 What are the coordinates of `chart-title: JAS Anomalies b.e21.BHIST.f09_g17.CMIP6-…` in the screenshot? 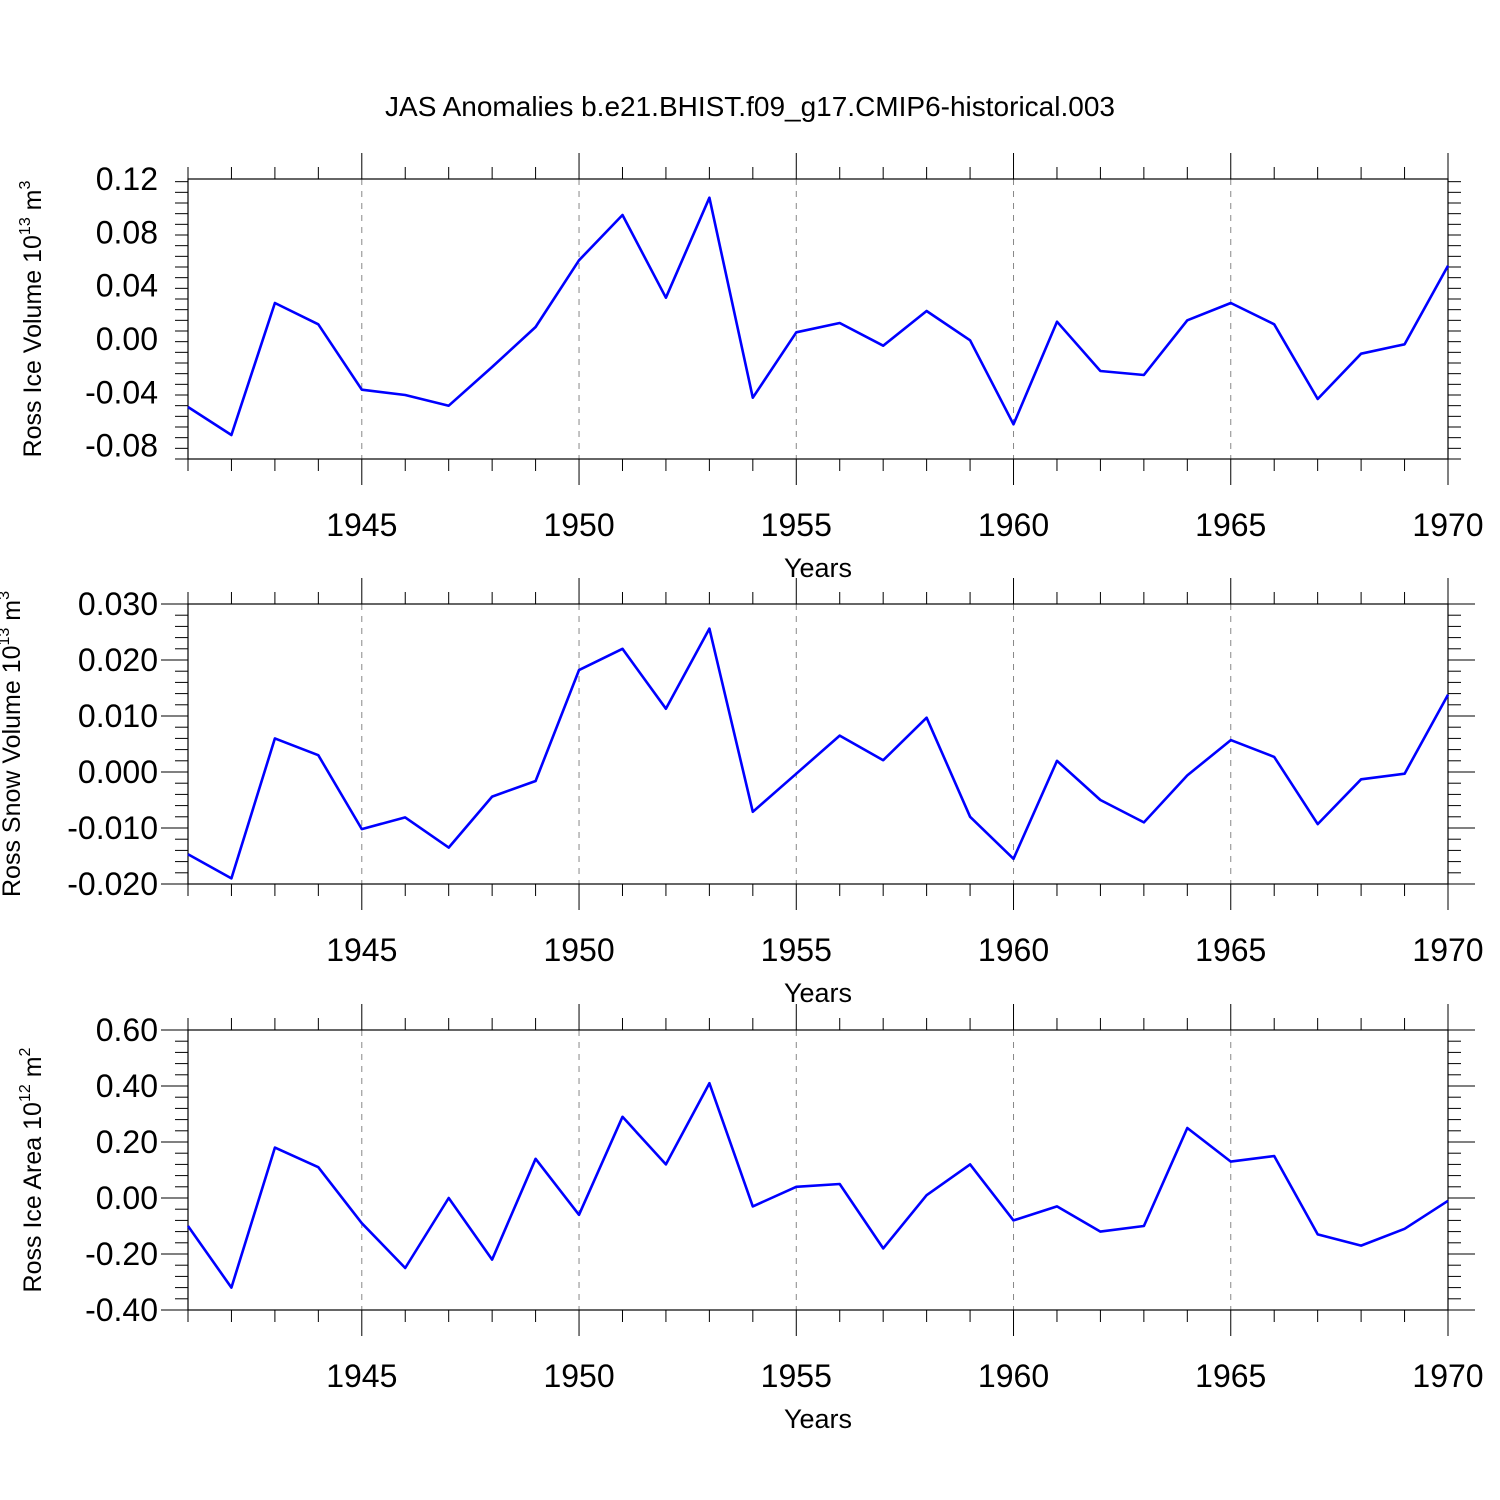 It's located at (750, 106).